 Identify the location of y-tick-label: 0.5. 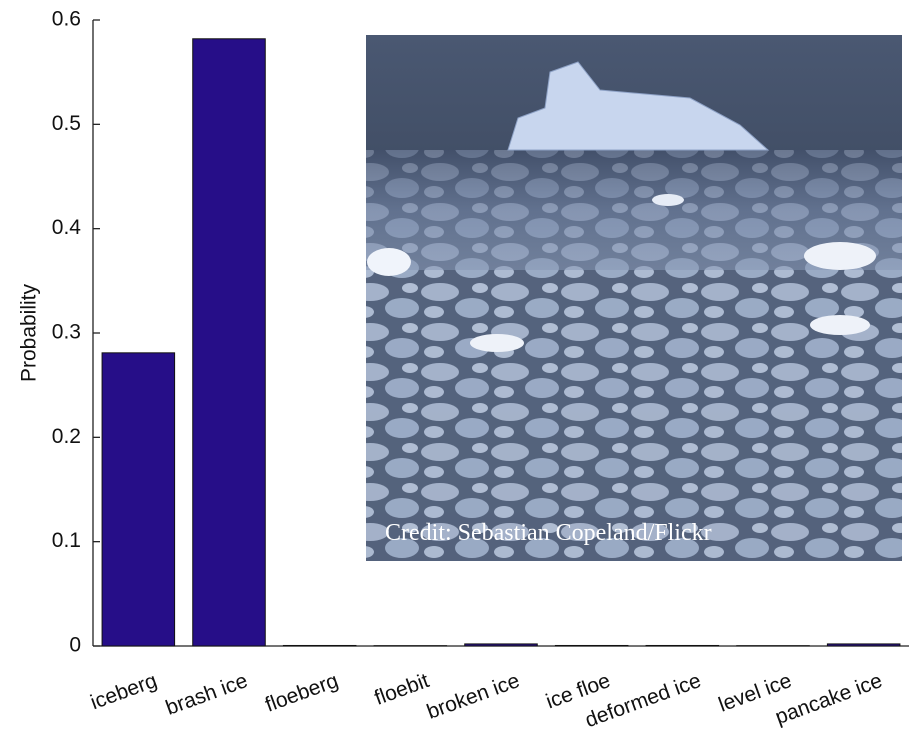
(66, 123).